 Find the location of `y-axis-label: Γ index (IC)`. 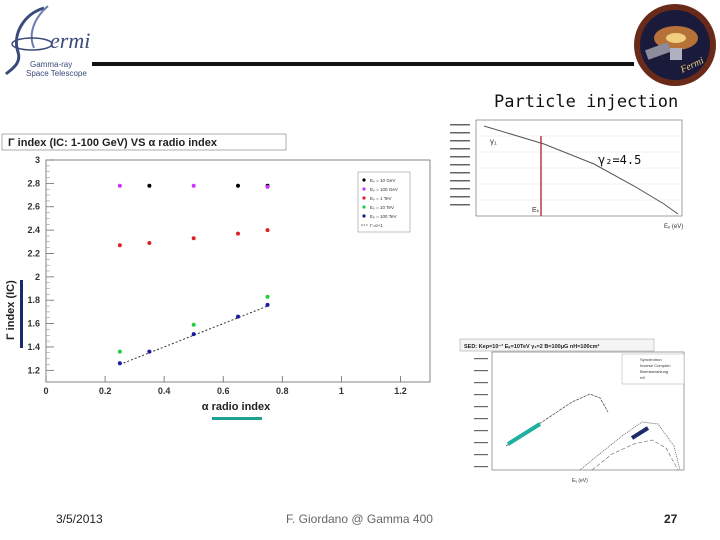

y-axis-label: Γ index (IC) is located at coordinates (11, 310).